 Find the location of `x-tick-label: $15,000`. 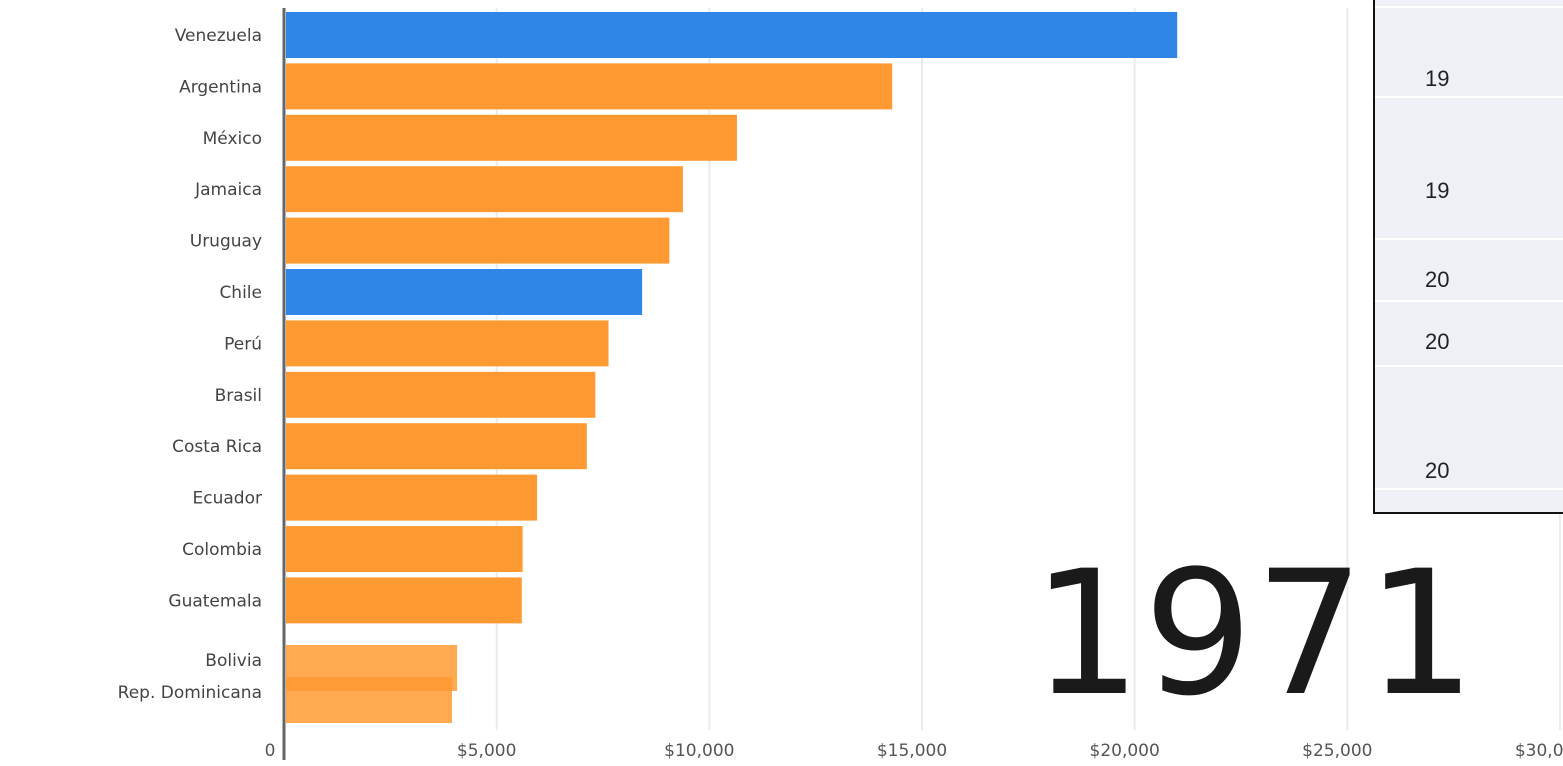

x-tick-label: $15,000 is located at coordinates (912, 751).